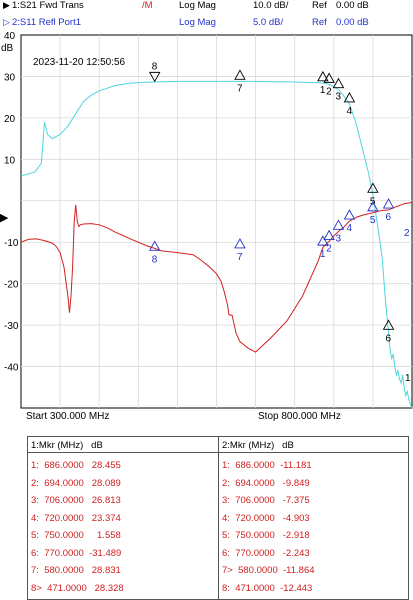  I want to click on trace1-ref: Ref, so click(319, 5).